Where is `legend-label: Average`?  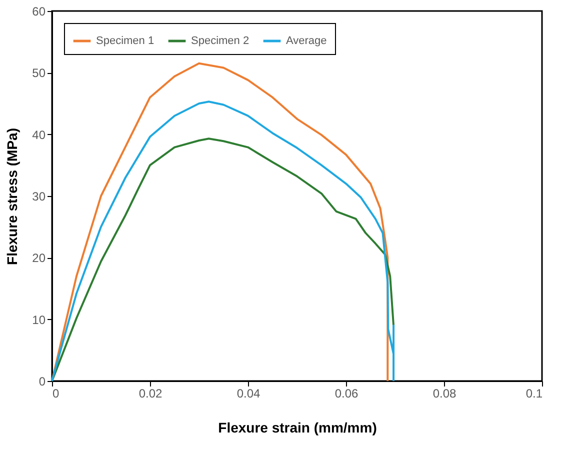 legend-label: Average is located at coordinates (306, 41).